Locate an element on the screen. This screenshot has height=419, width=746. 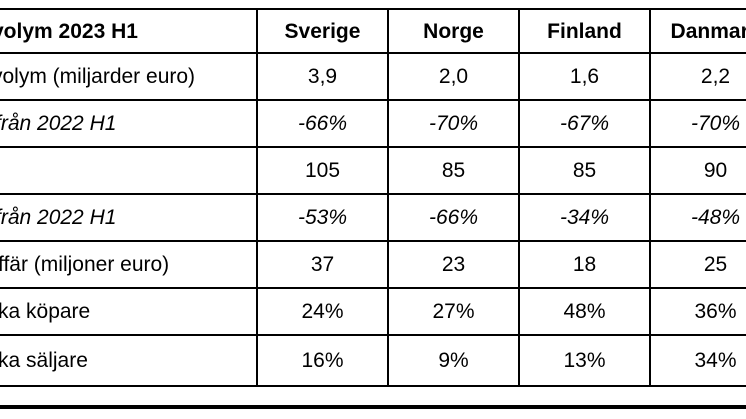
cell-value: 2,2 is located at coordinates (697, 76).